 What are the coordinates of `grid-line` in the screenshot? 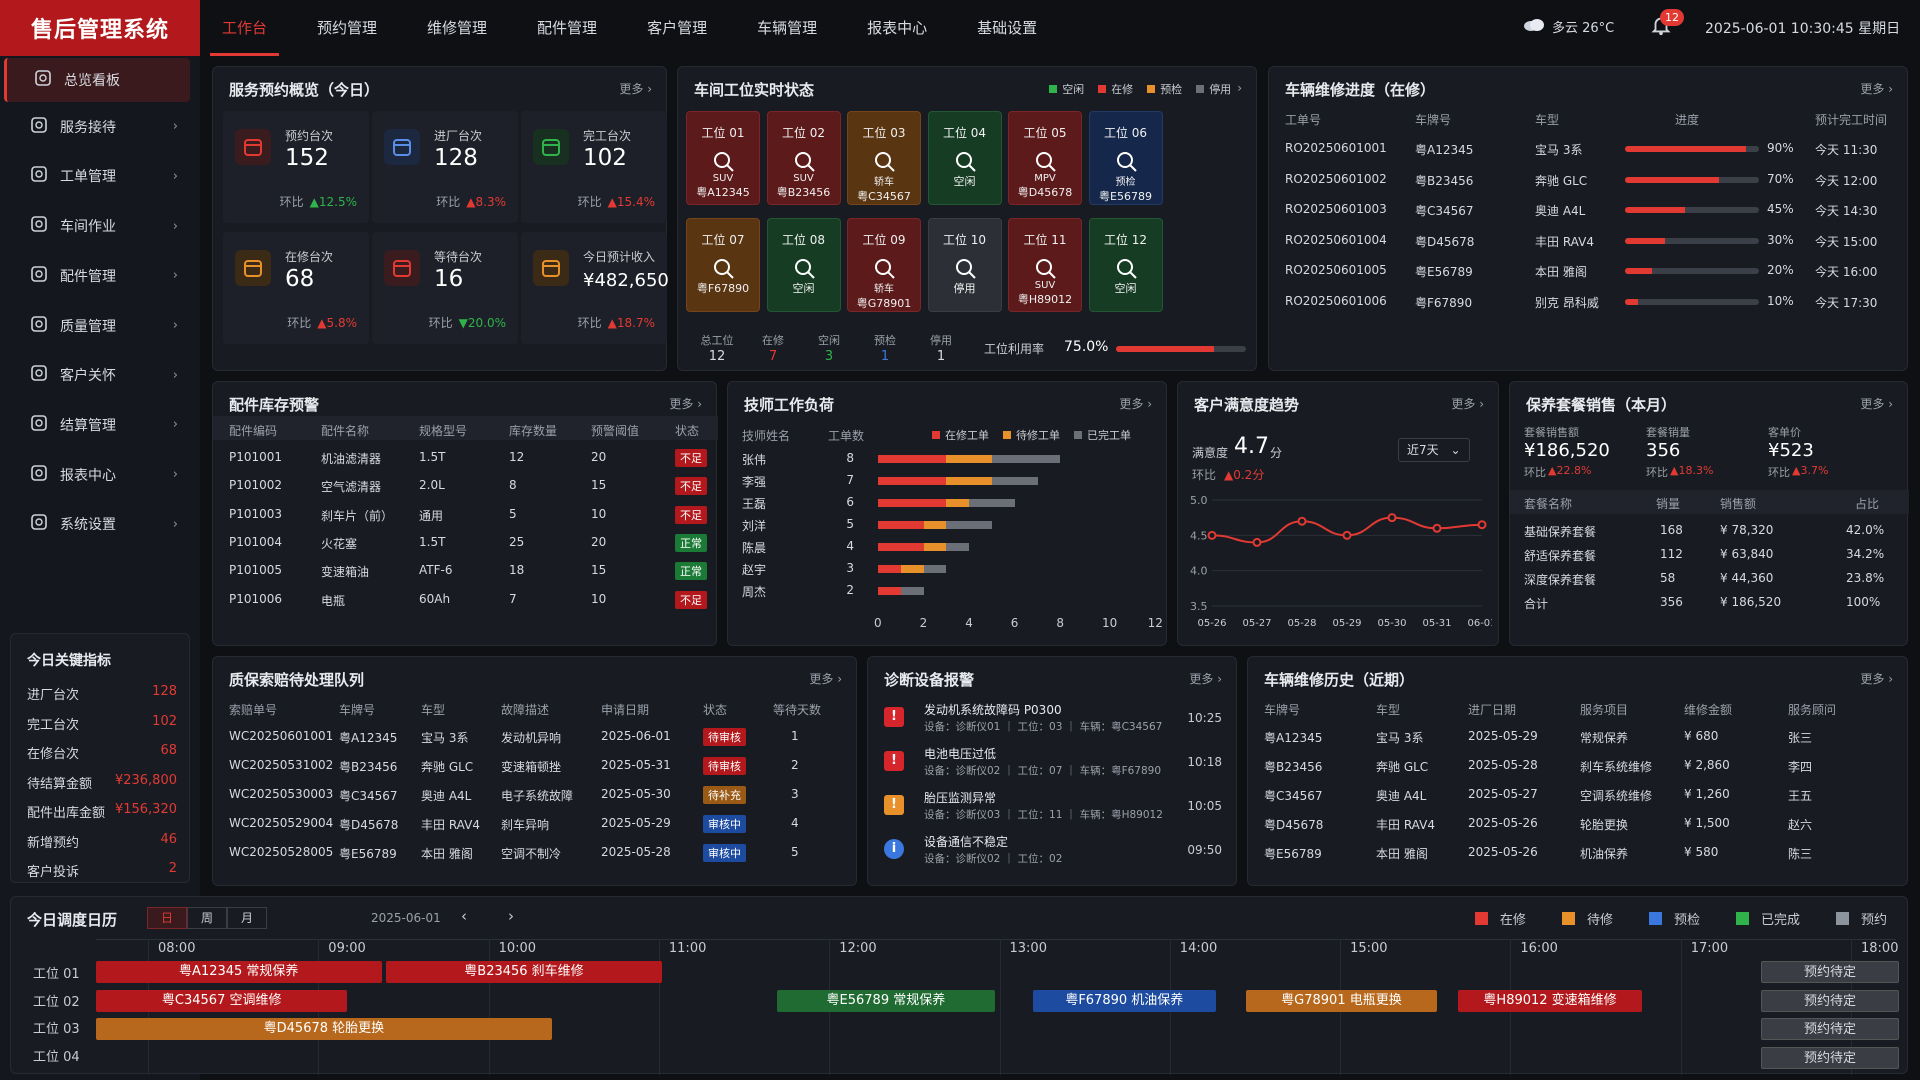 It's located at (489, 1007).